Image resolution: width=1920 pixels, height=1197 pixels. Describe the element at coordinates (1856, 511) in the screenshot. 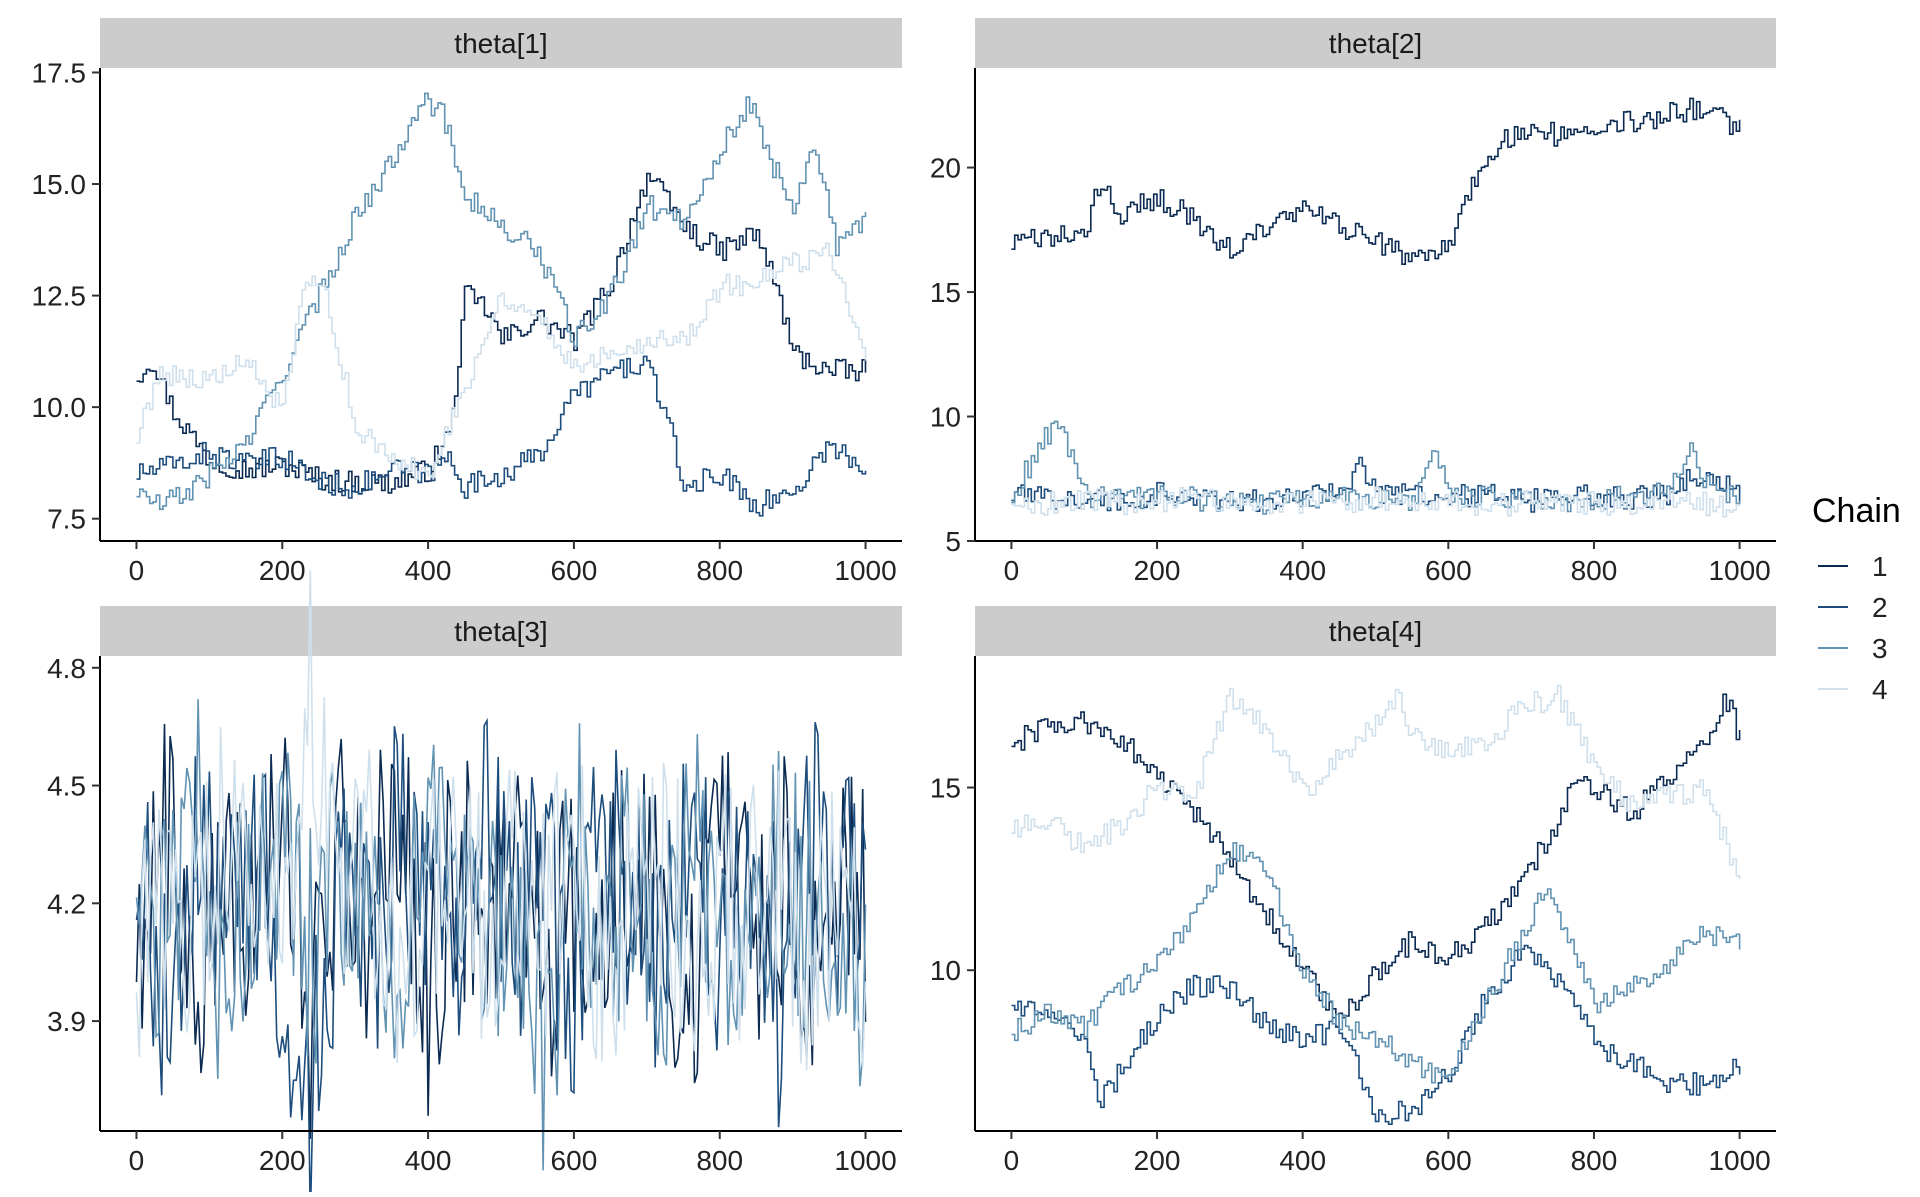

I see `legend-title: Chain` at that location.